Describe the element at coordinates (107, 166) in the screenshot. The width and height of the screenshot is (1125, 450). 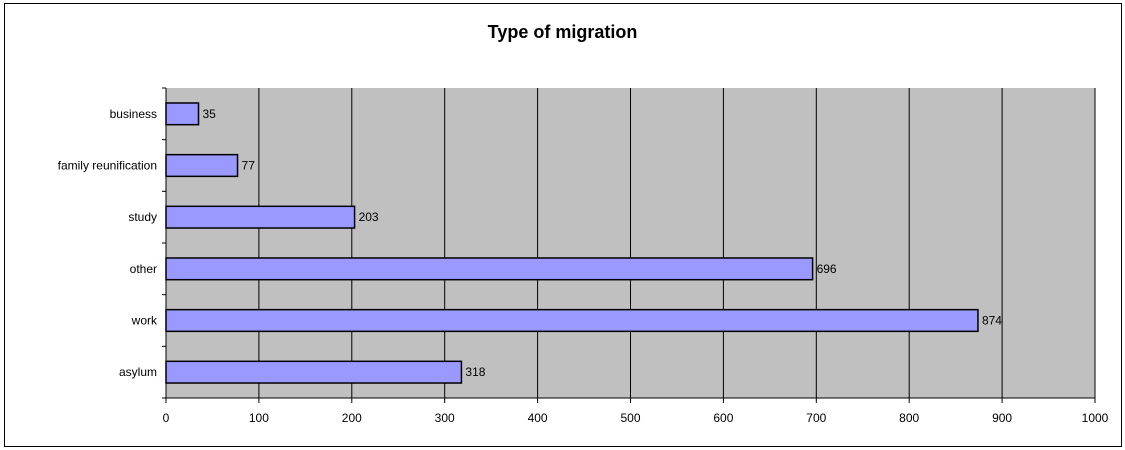
I see `y-tick-label: family reunification` at that location.